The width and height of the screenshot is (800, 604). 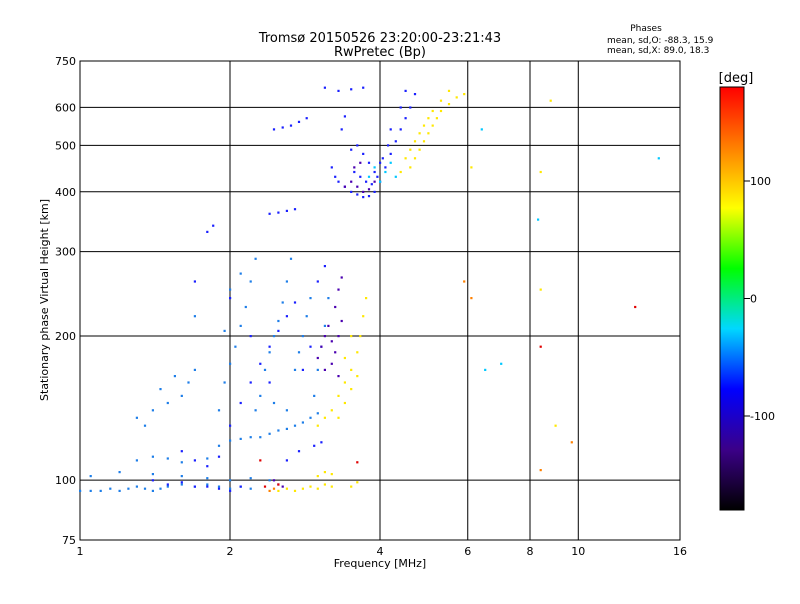 What do you see at coordinates (467, 551) in the screenshot?
I see `x-tick-label: 6` at bounding box center [467, 551].